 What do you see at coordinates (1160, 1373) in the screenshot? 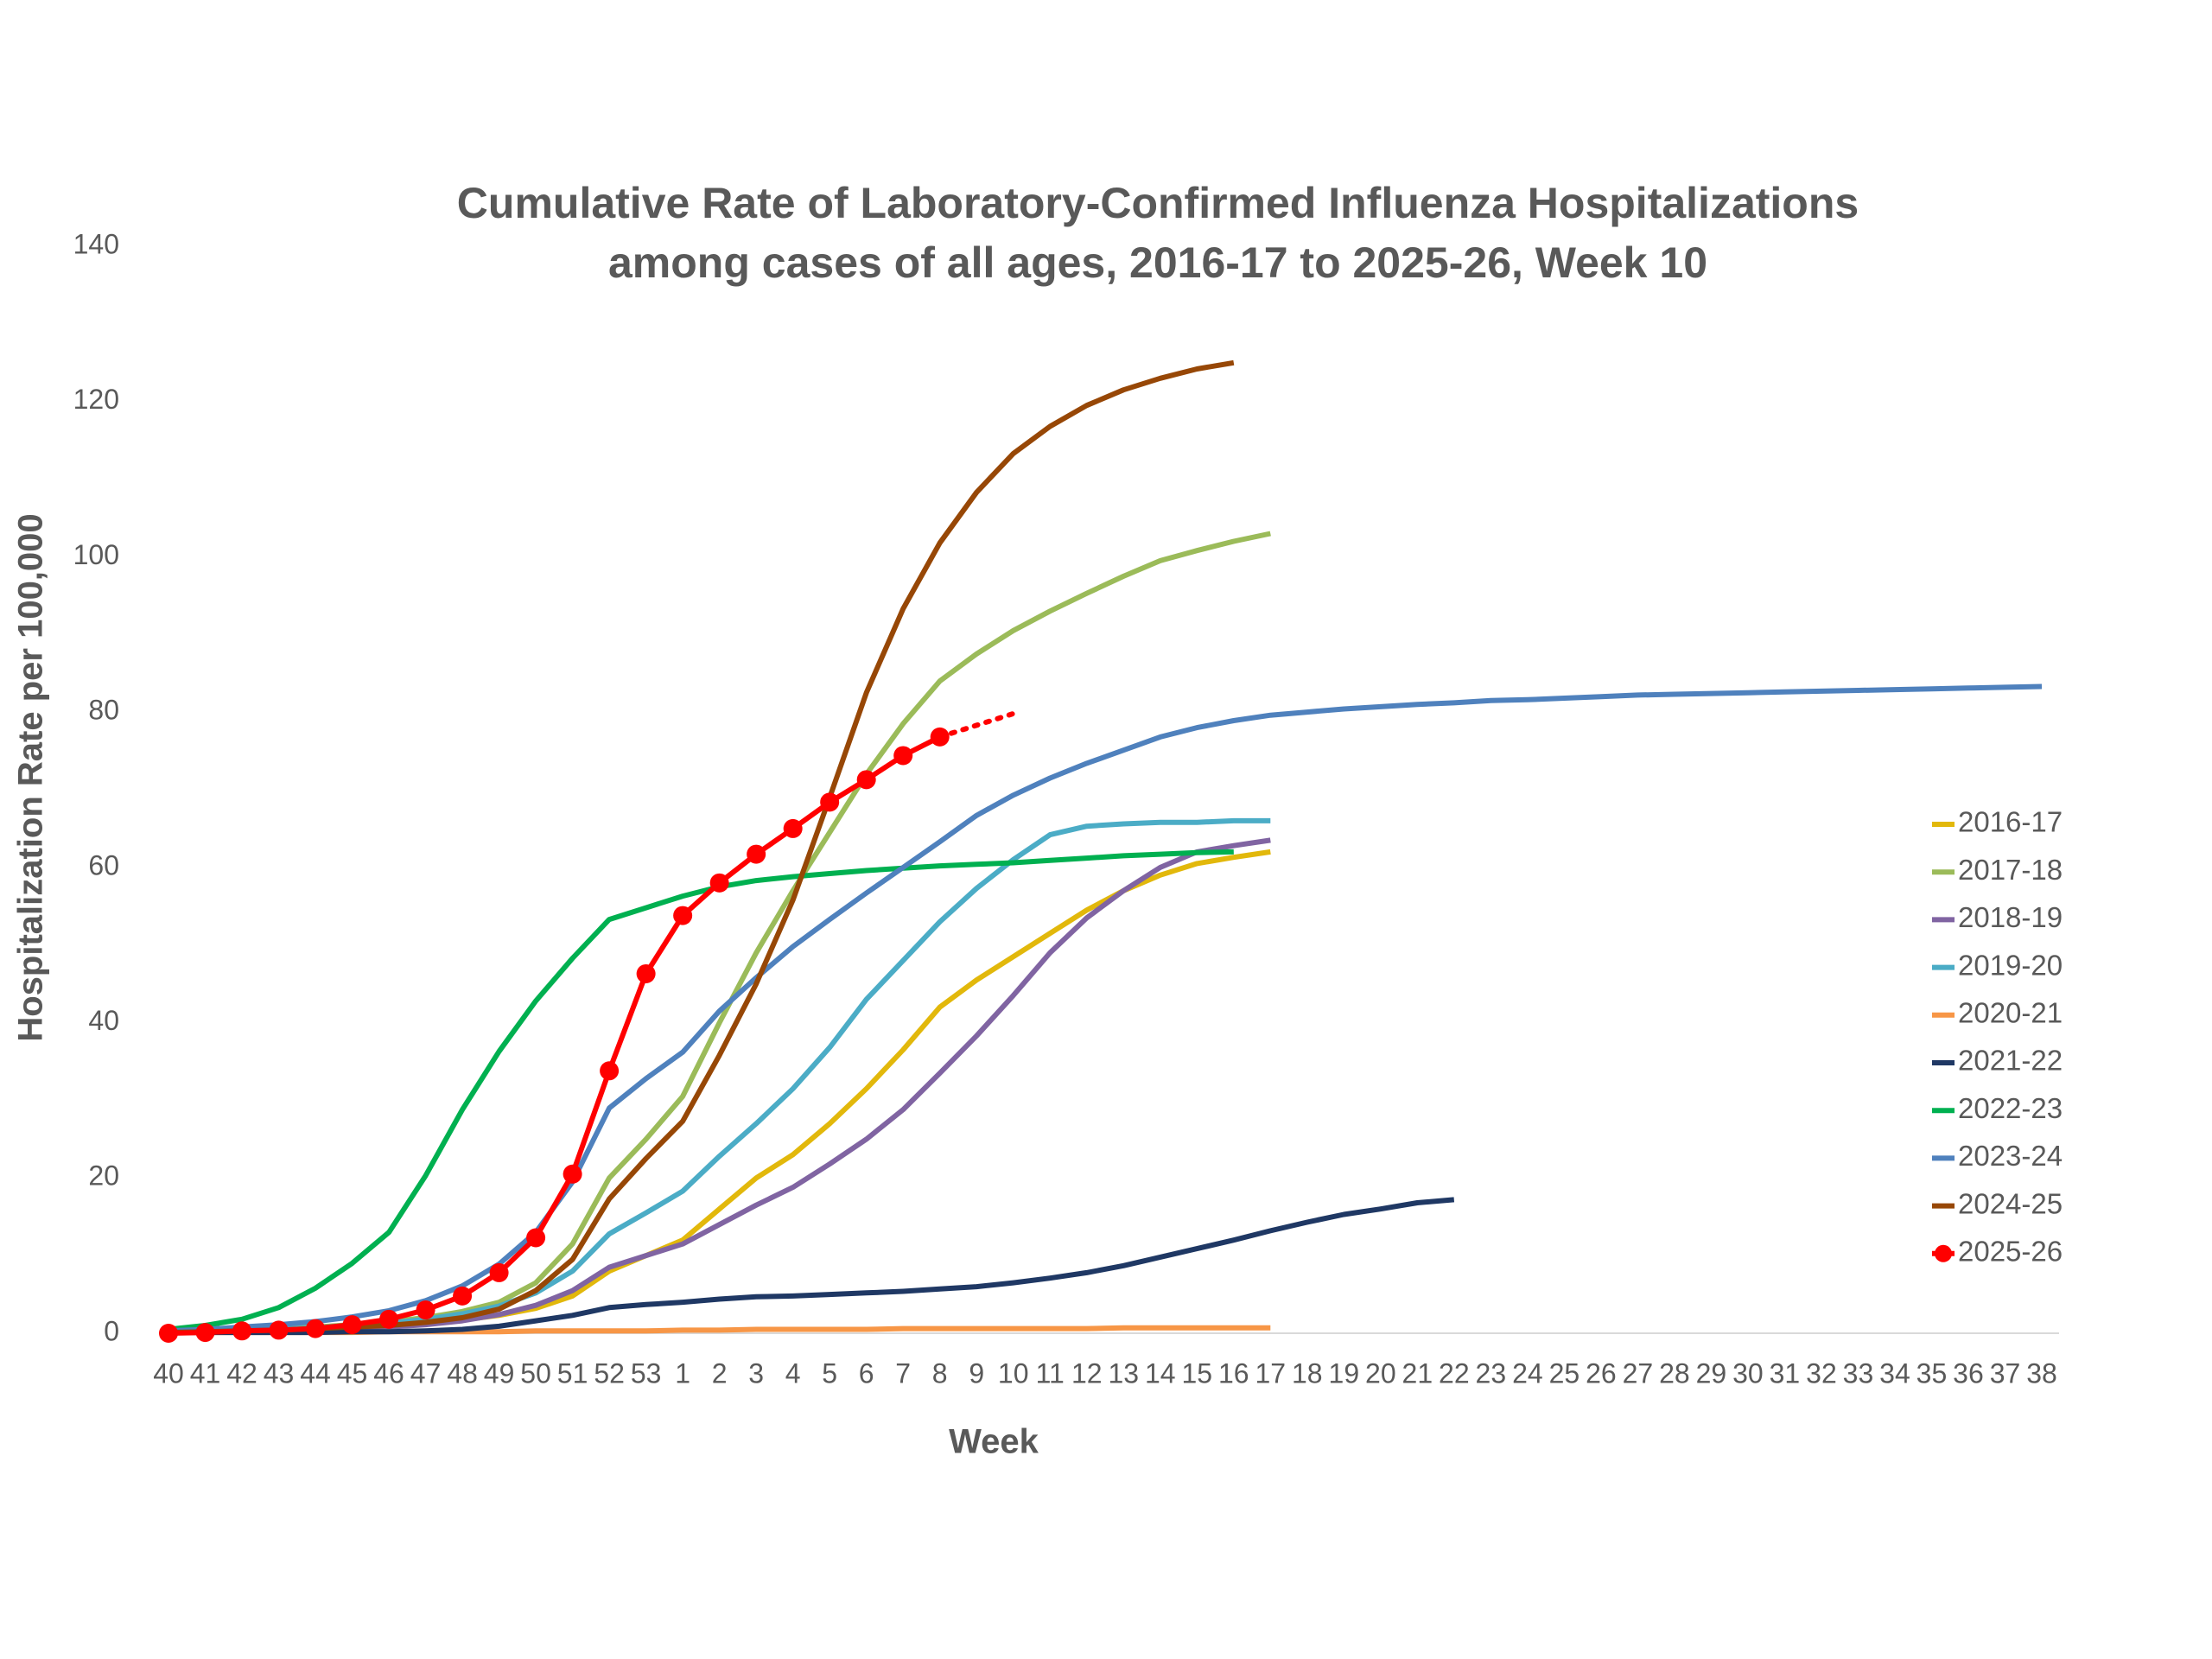
I see `x-tick-label: 14` at bounding box center [1160, 1373].